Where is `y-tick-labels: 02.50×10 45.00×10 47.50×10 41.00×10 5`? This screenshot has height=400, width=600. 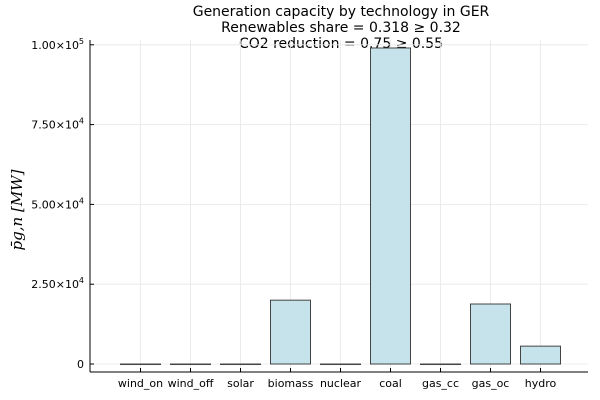 y-tick-labels: 02.50×10 45.00×10 47.50×10 41.00×10 5 is located at coordinates (57, 204).